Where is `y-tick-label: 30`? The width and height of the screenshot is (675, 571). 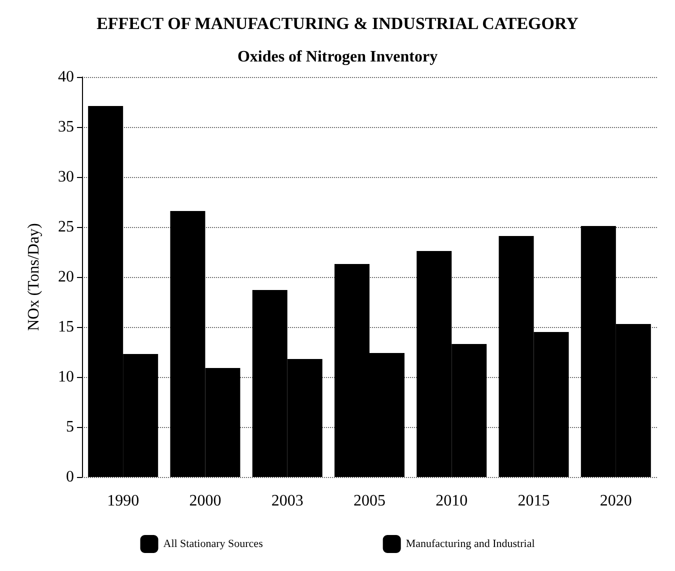 y-tick-label: 30 is located at coordinates (66, 177).